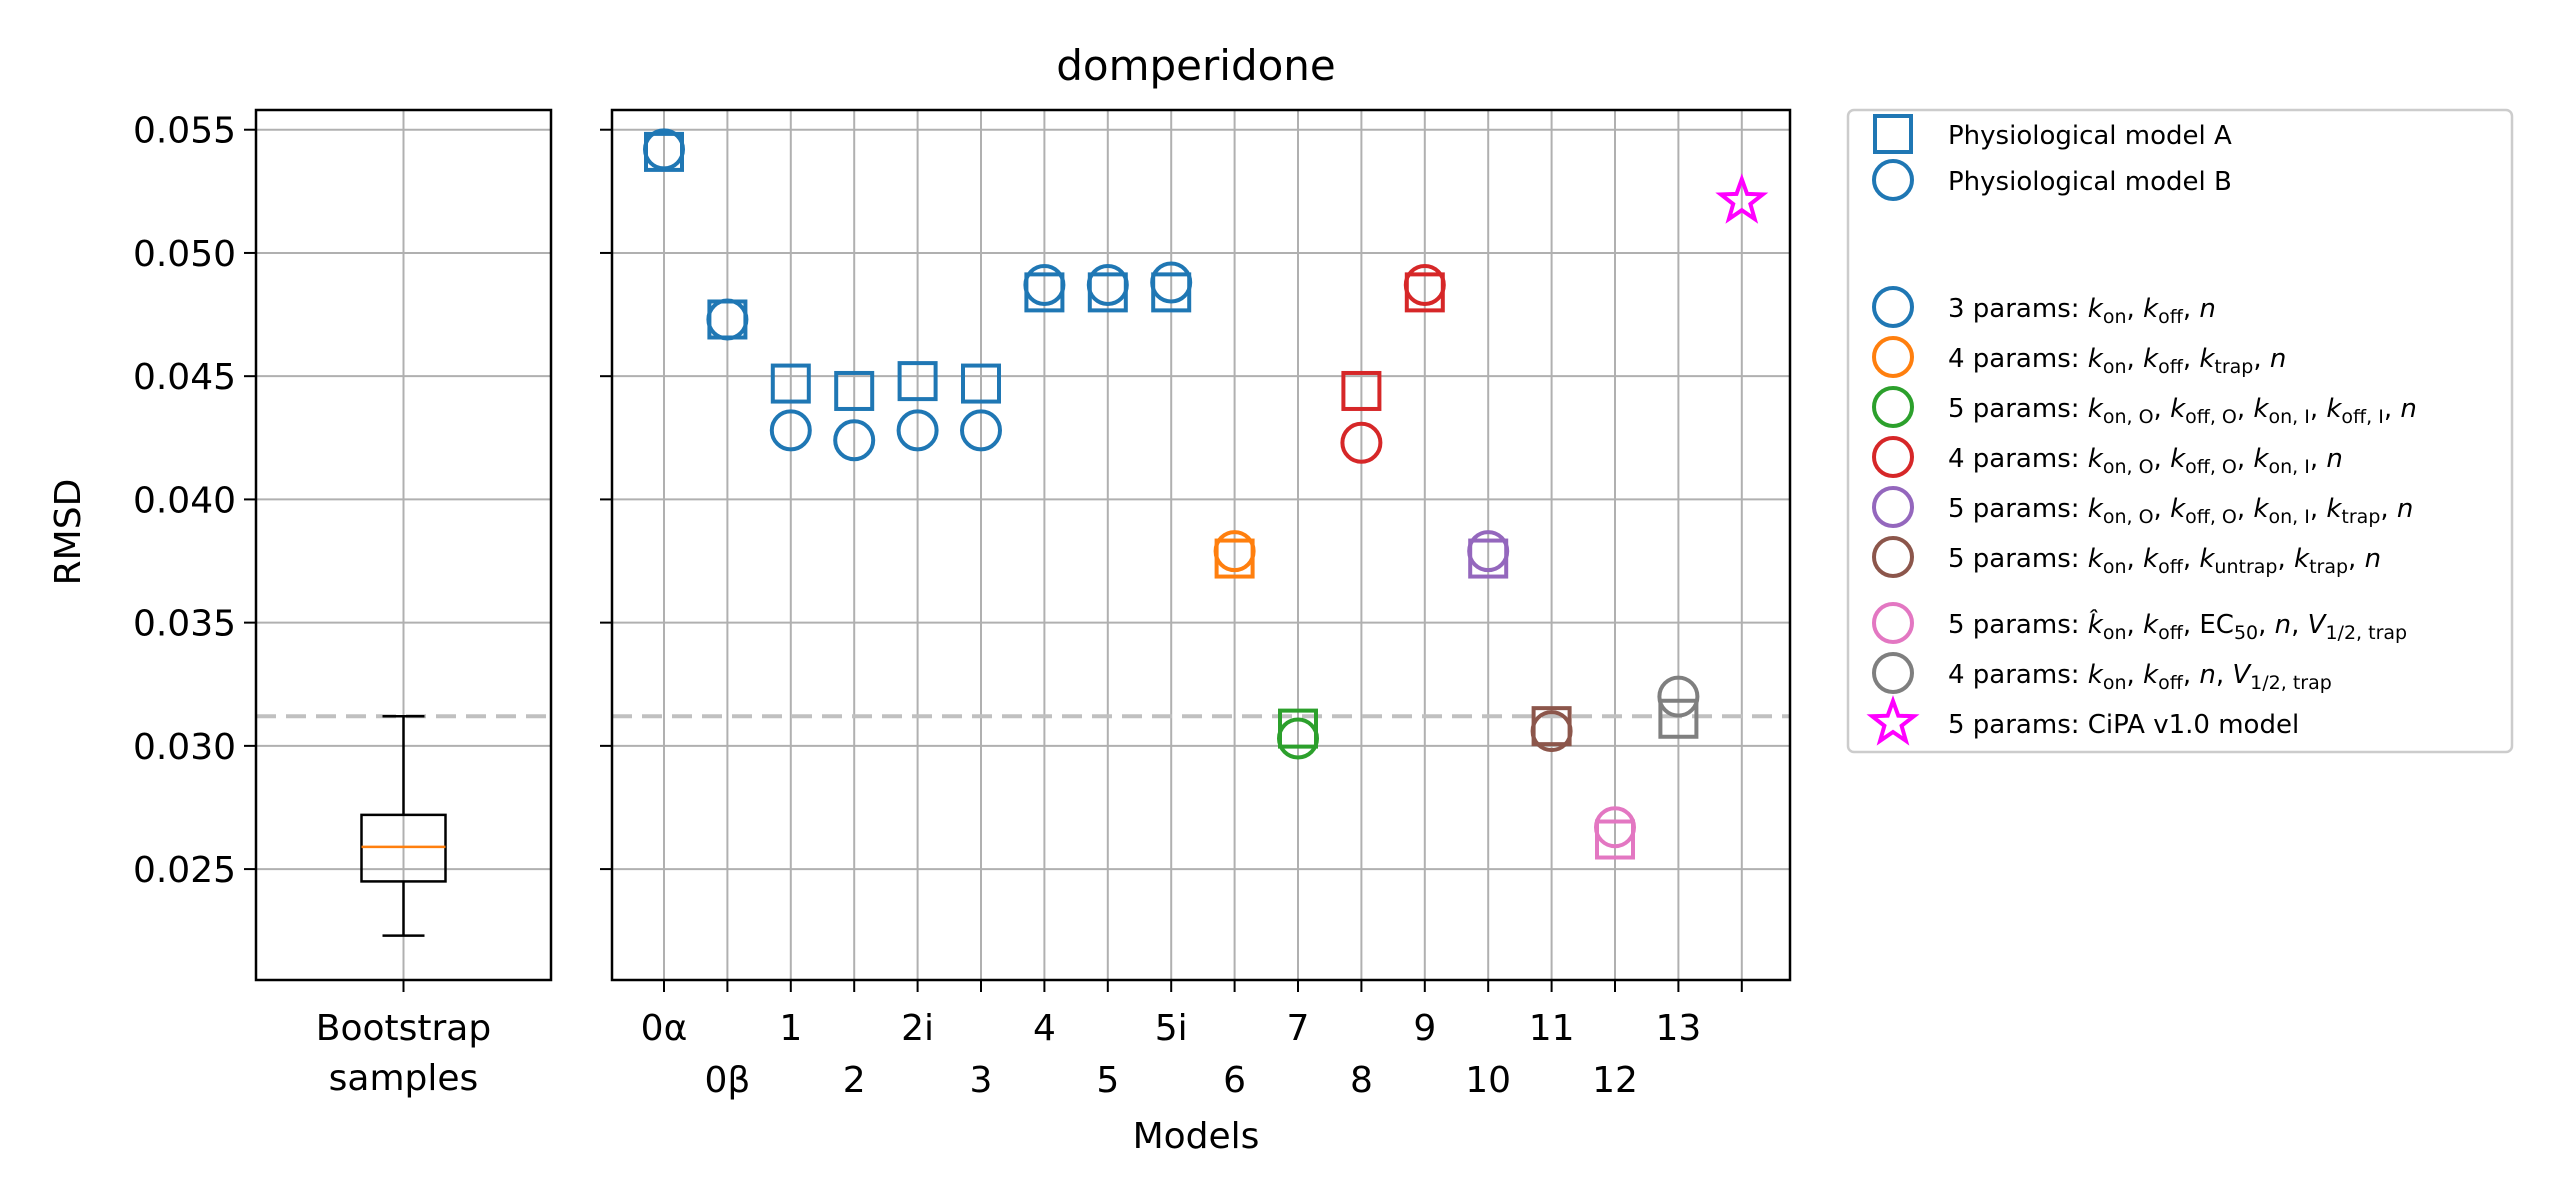 The image size is (2550, 1200). What do you see at coordinates (917, 1028) in the screenshot?
I see `x-tick-label: 2i` at bounding box center [917, 1028].